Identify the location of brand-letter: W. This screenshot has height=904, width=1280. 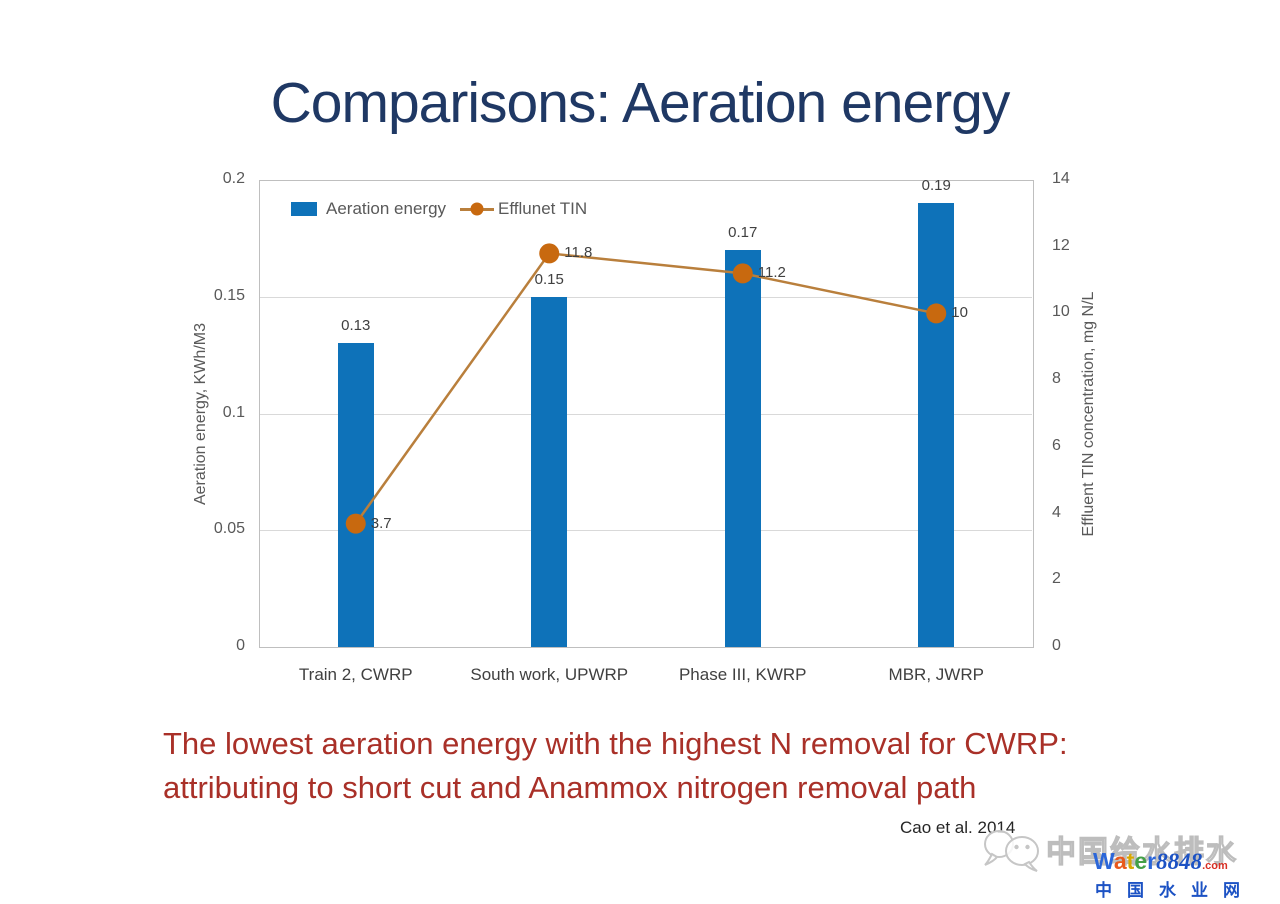
(1103, 861).